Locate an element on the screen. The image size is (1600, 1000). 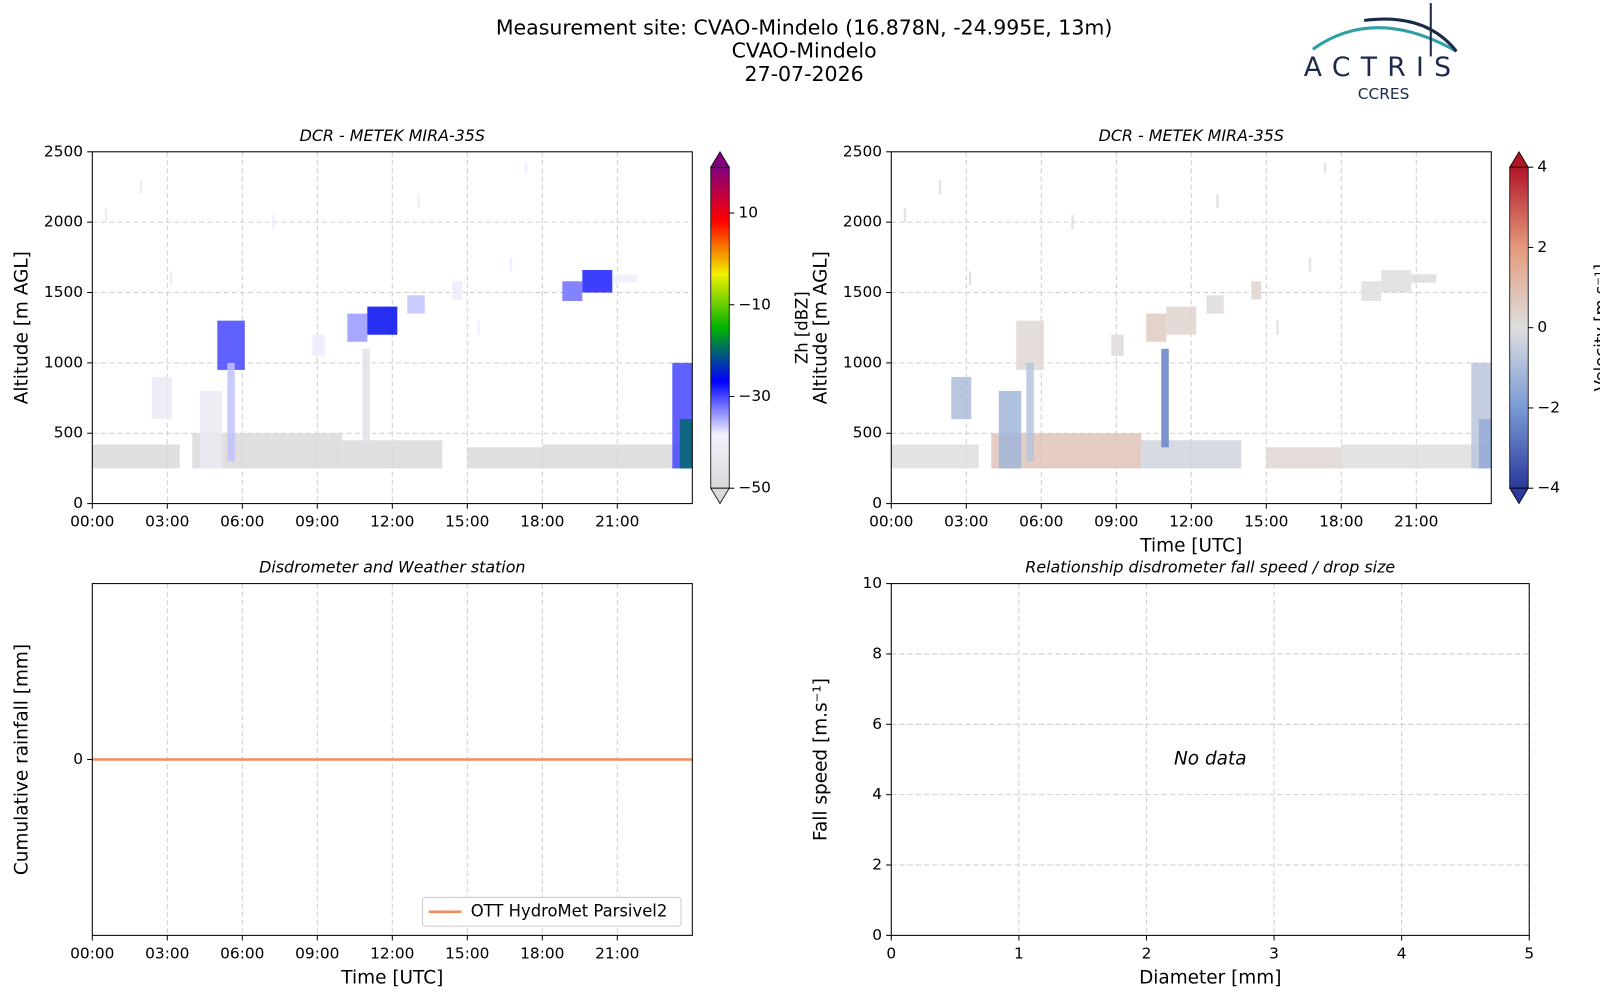
logo-subtext: CCRES is located at coordinates (1384, 94).